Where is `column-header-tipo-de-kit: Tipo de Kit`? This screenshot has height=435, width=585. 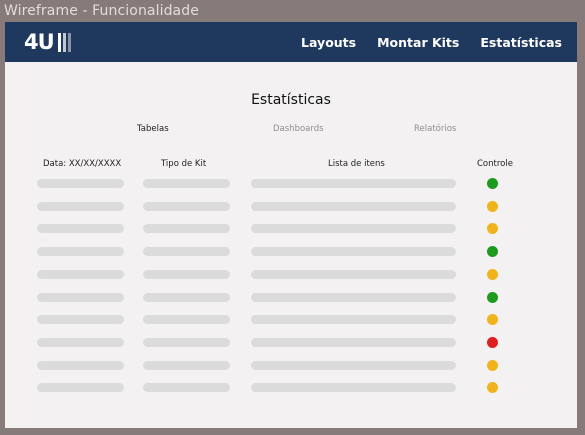
column-header-tipo-de-kit: Tipo de Kit is located at coordinates (184, 164).